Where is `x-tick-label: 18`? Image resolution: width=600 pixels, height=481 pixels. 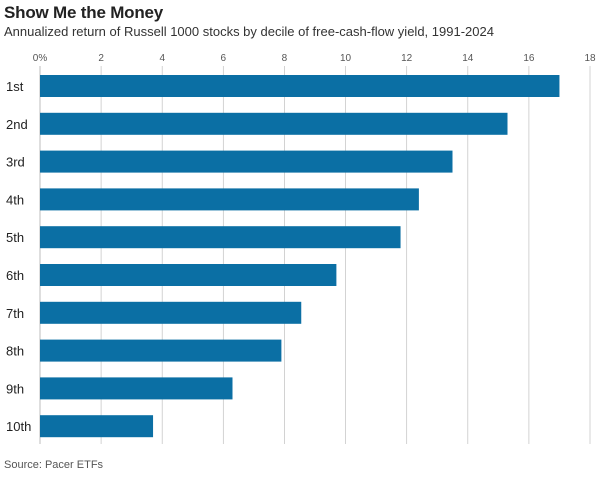 x-tick-label: 18 is located at coordinates (590, 58).